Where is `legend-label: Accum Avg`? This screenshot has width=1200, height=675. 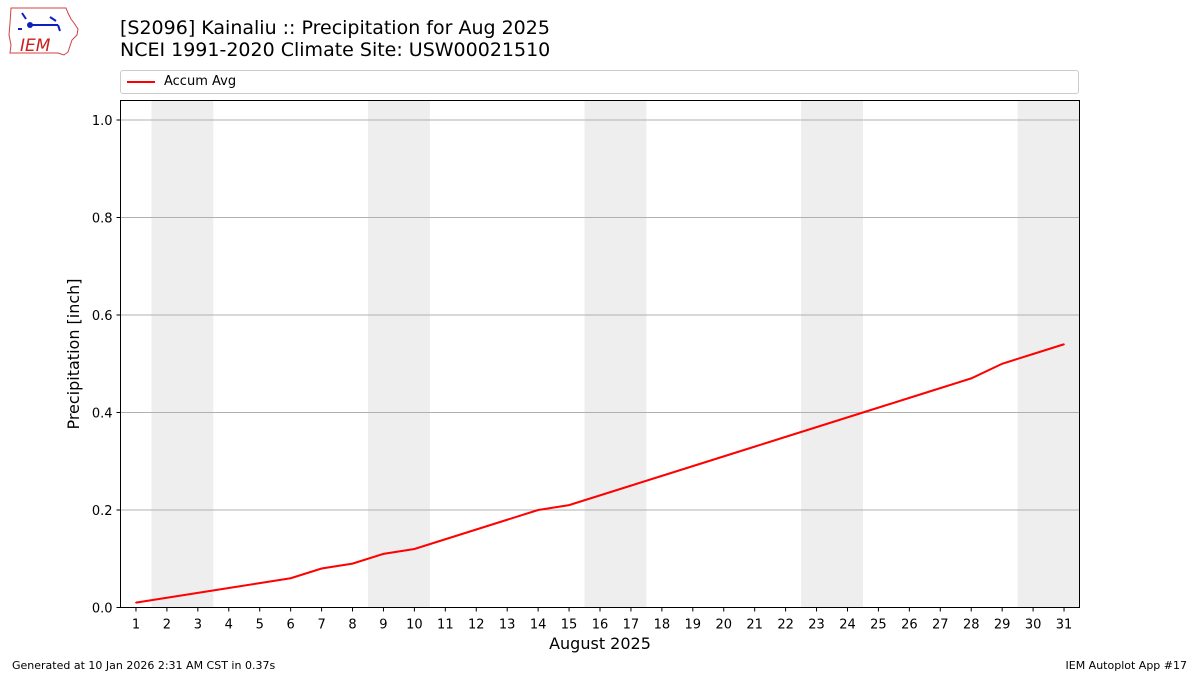
legend-label: Accum Avg is located at coordinates (200, 81).